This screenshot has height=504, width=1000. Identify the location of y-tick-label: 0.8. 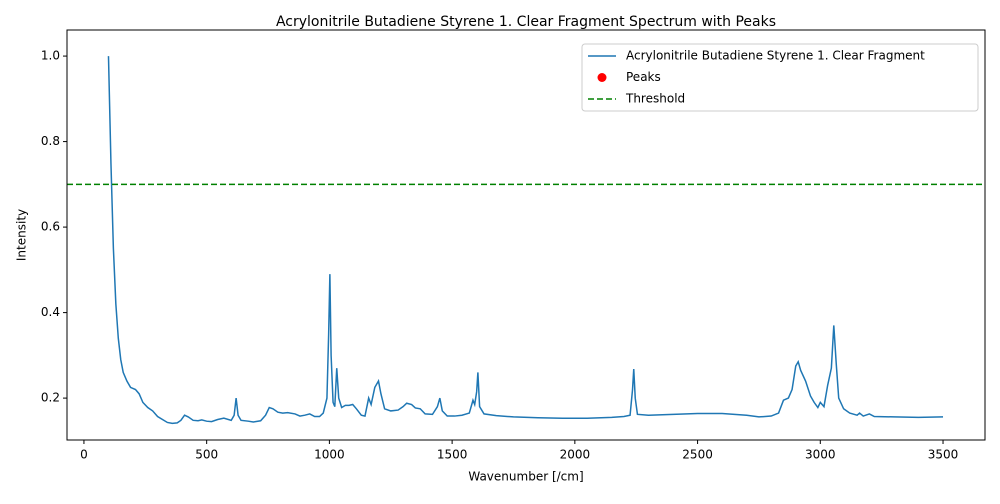
(50, 141).